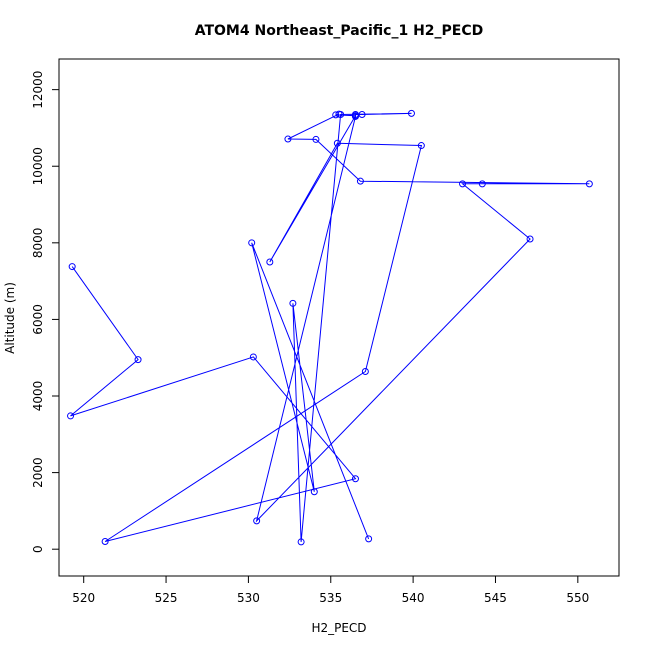 This screenshot has width=650, height=650. What do you see at coordinates (10, 318) in the screenshot?
I see `y-axis-label: Altitude (m)` at bounding box center [10, 318].